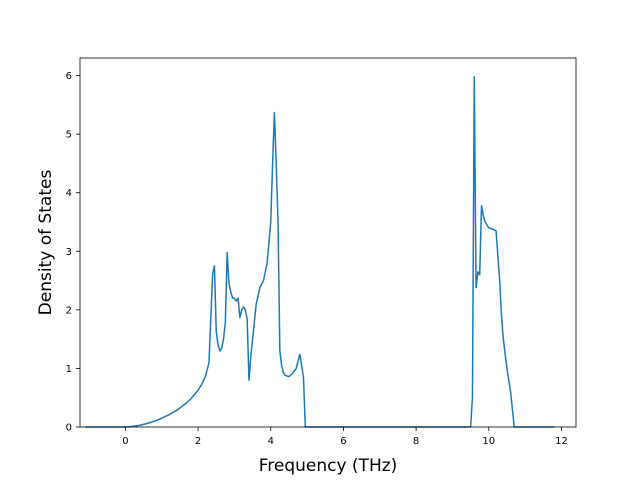  What do you see at coordinates (416, 441) in the screenshot?
I see `x-tick-label: 8` at bounding box center [416, 441].